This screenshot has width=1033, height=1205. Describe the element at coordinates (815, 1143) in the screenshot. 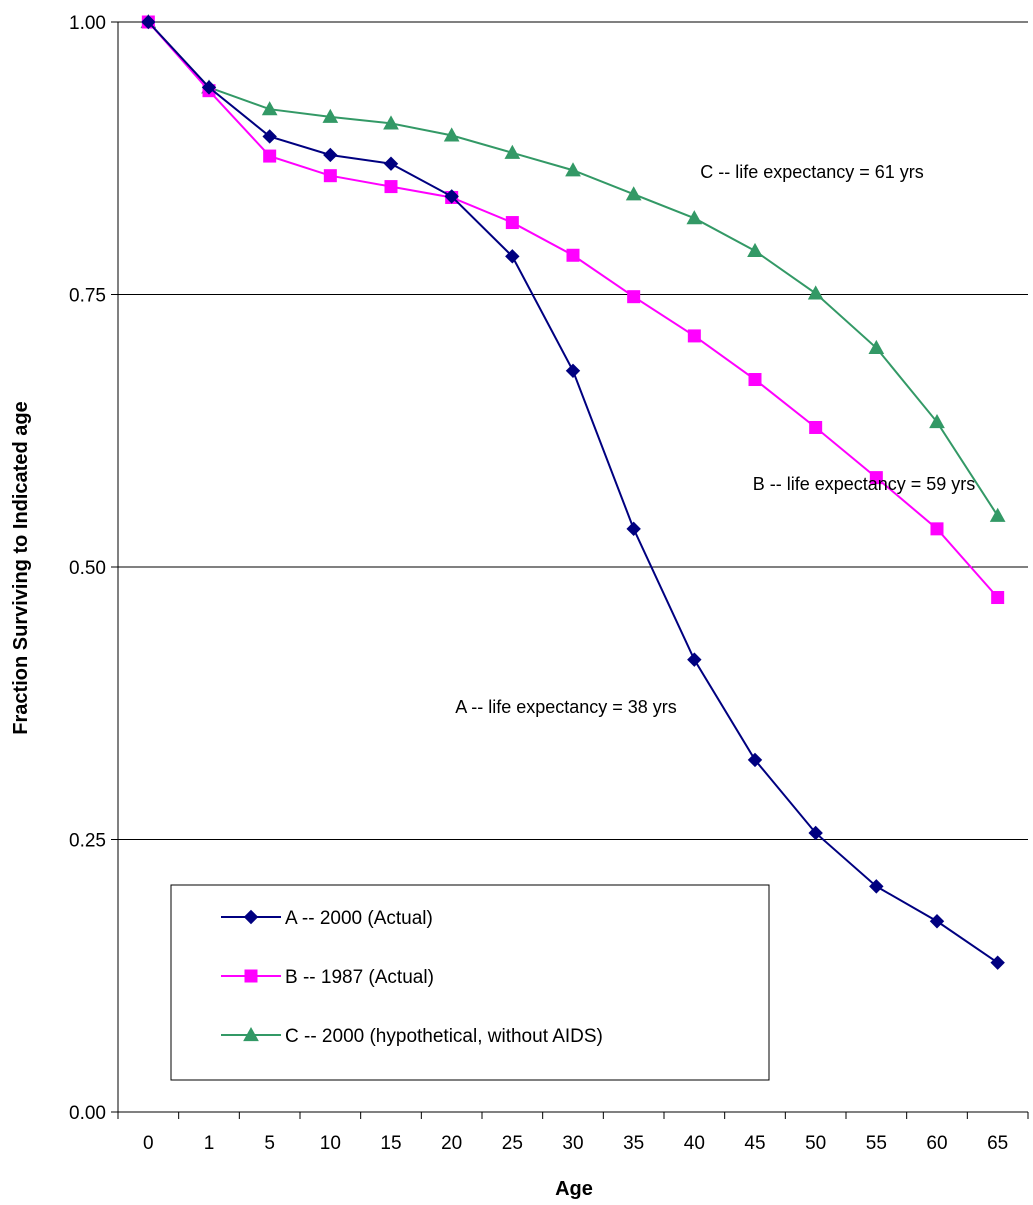

I see `x-tick-label: 50` at that location.